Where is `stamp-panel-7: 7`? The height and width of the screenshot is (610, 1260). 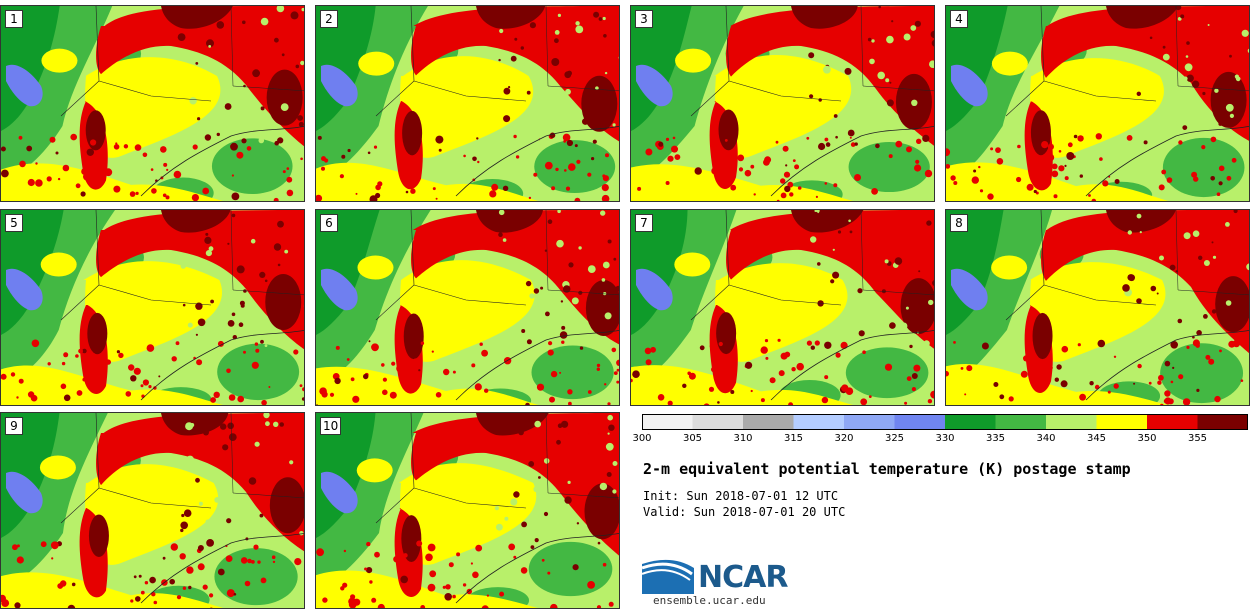
stamp-panel-7: 7 is located at coordinates (782, 307).